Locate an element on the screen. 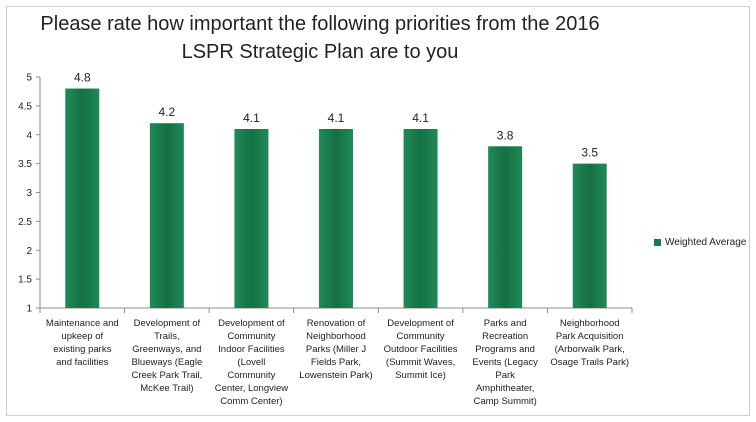 The height and width of the screenshot is (422, 756). category-label-line: Outdoor Facilities is located at coordinates (421, 349).